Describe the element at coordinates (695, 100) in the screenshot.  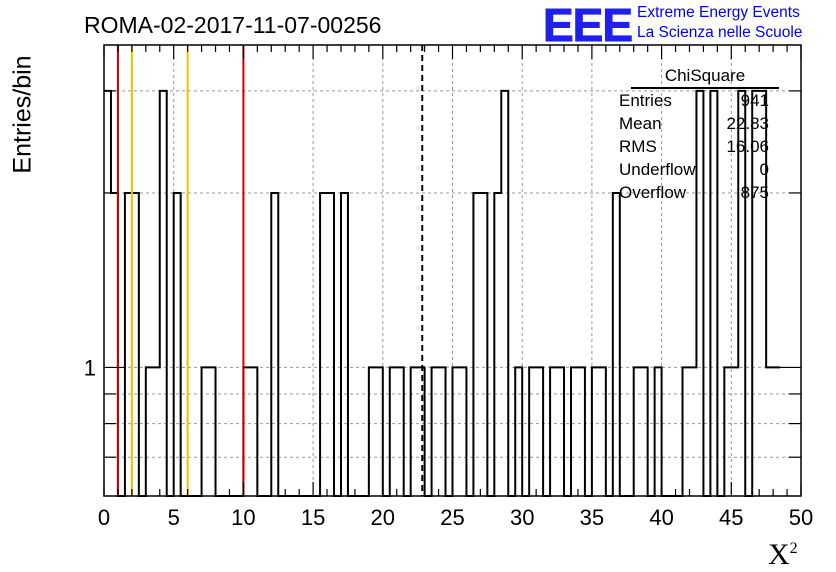
I see `stats-row-entries: Entries 941` at that location.